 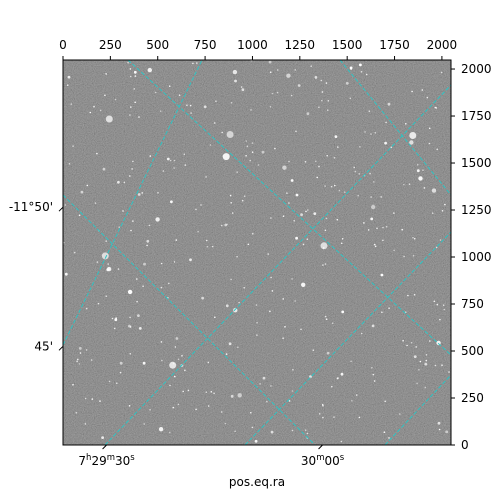 What do you see at coordinates (476, 116) in the screenshot?
I see `right-tick-label: 1750` at bounding box center [476, 116].